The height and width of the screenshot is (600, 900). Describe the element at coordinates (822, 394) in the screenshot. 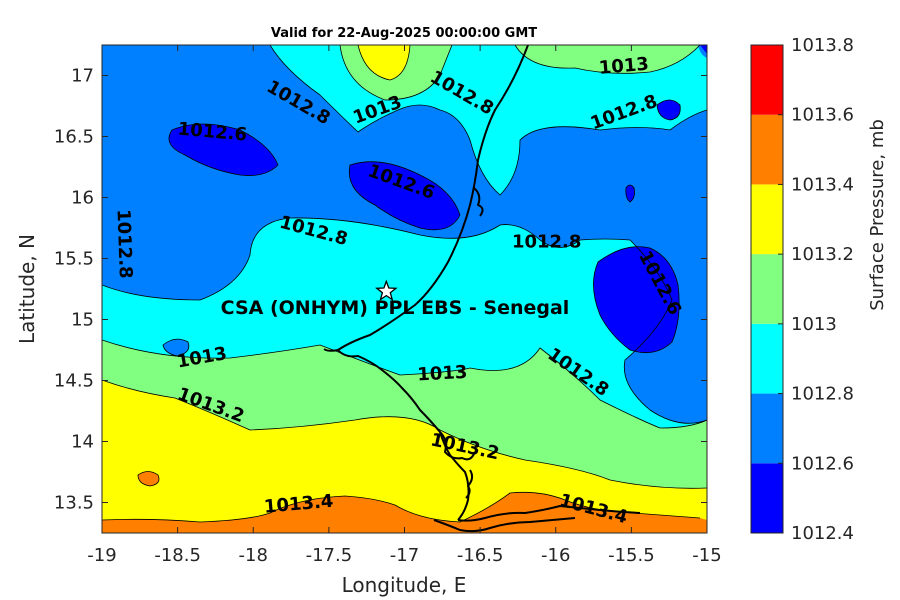

I see `colorbar-tick-label: 1012.8` at that location.